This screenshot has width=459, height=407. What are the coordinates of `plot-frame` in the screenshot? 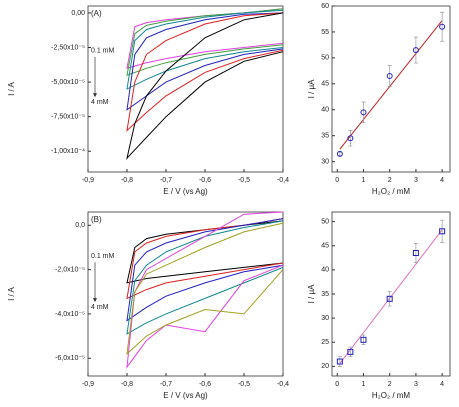 It's located at (391, 89).